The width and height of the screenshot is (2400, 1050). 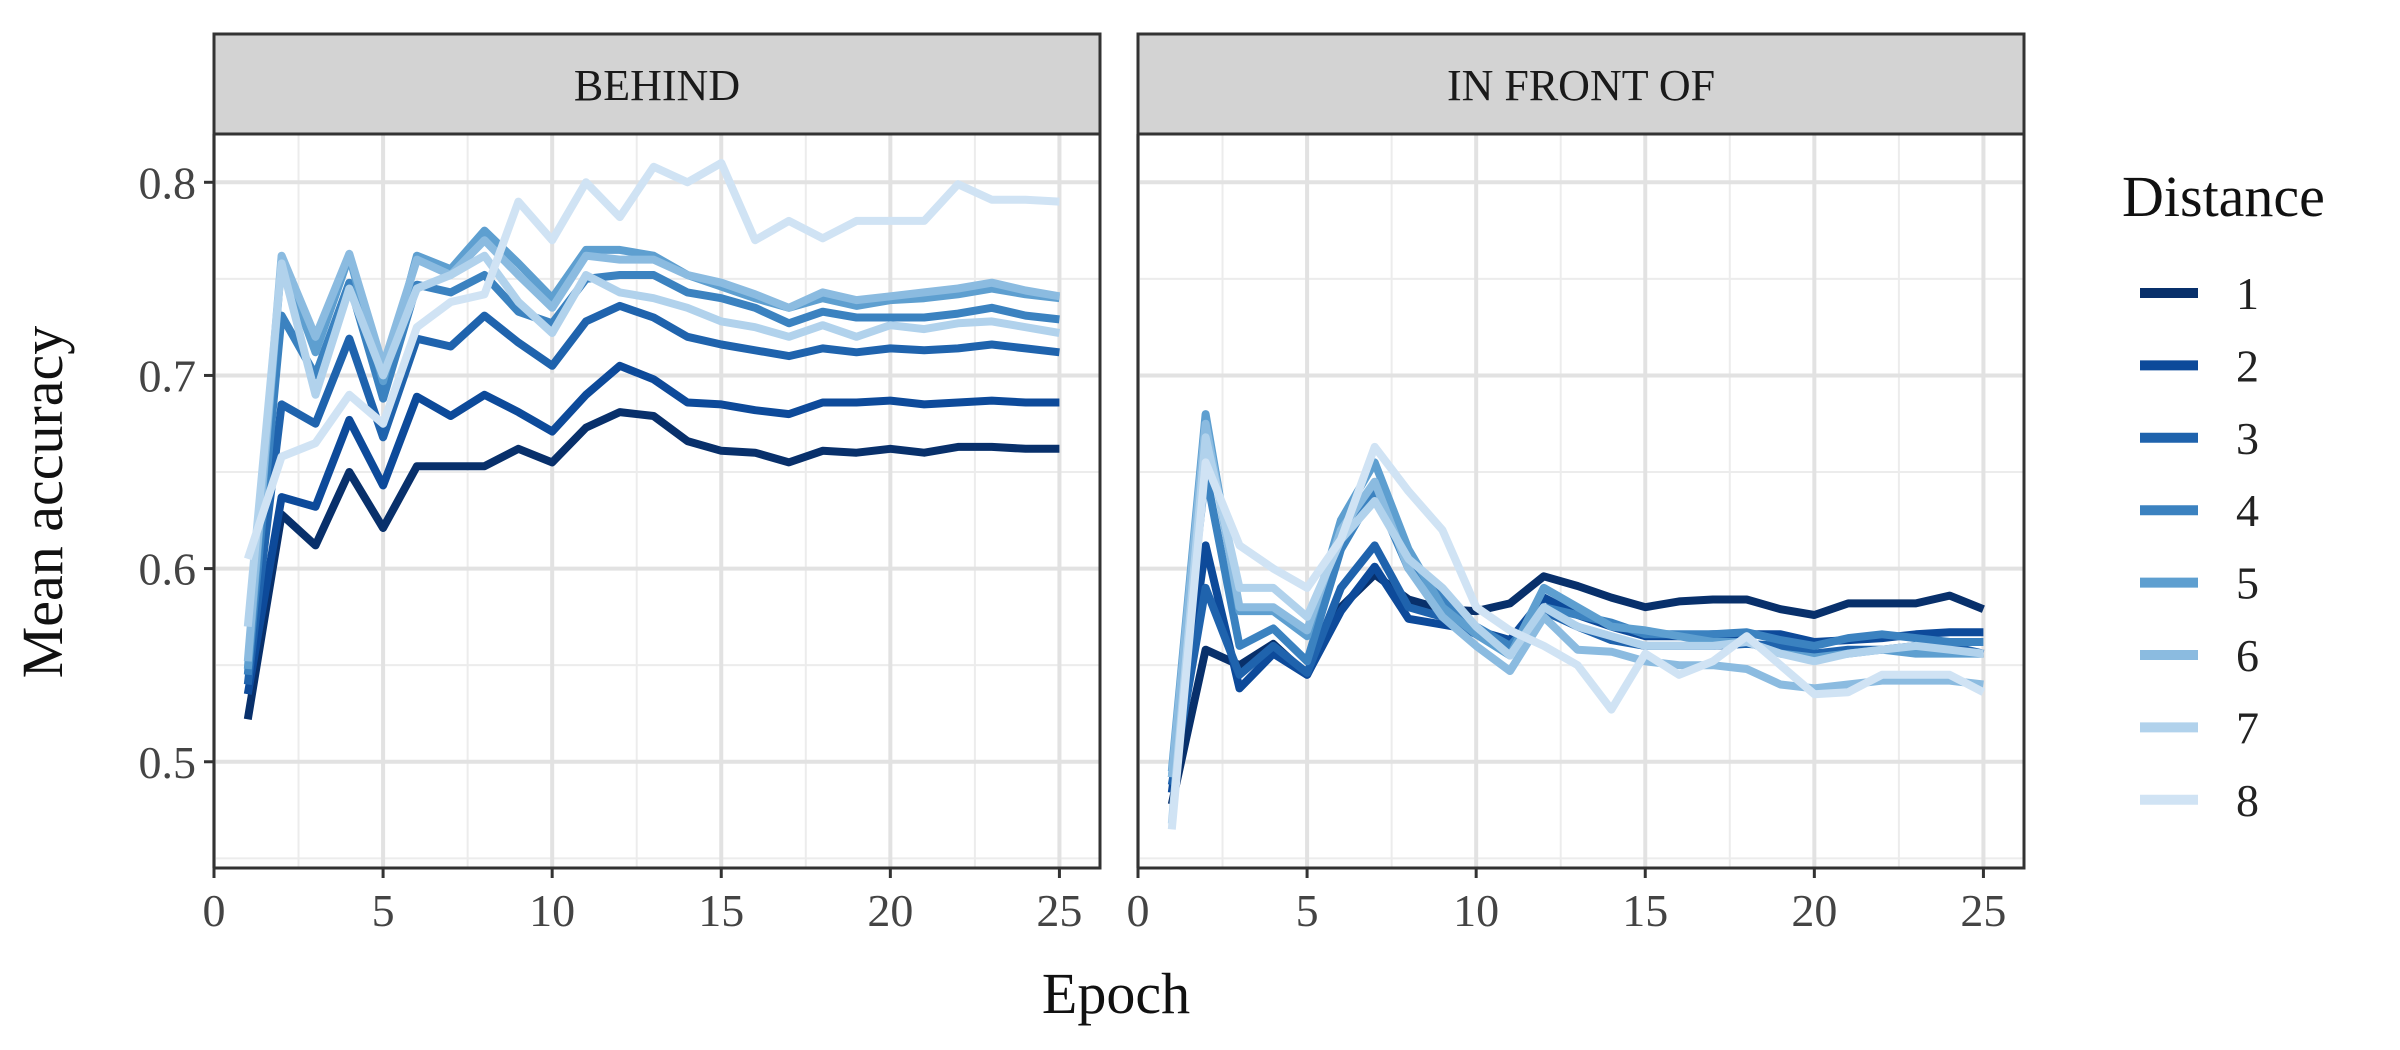 I want to click on legend-label-4: 4, so click(x=2247, y=510).